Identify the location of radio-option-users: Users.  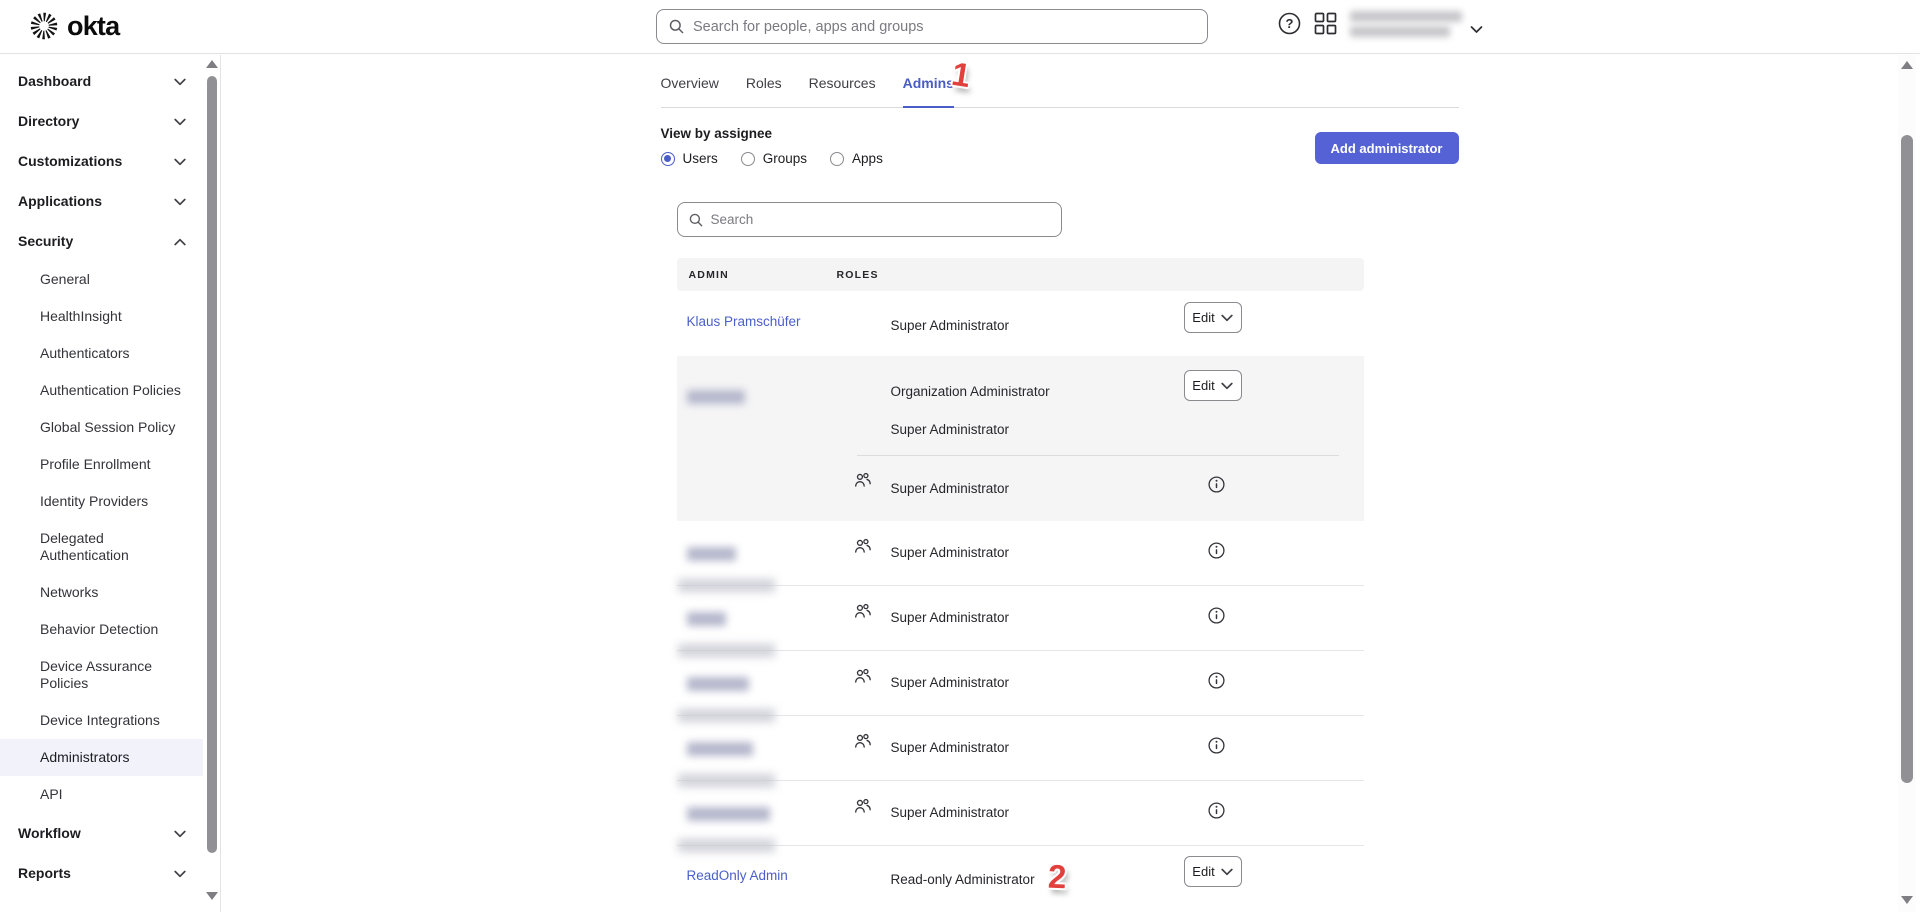
(689, 158).